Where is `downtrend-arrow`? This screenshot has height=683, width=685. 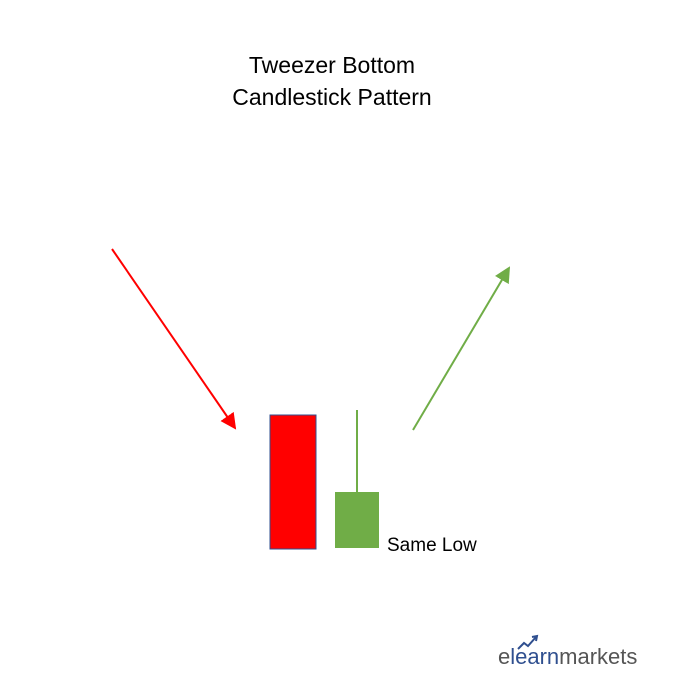 downtrend-arrow is located at coordinates (174, 339).